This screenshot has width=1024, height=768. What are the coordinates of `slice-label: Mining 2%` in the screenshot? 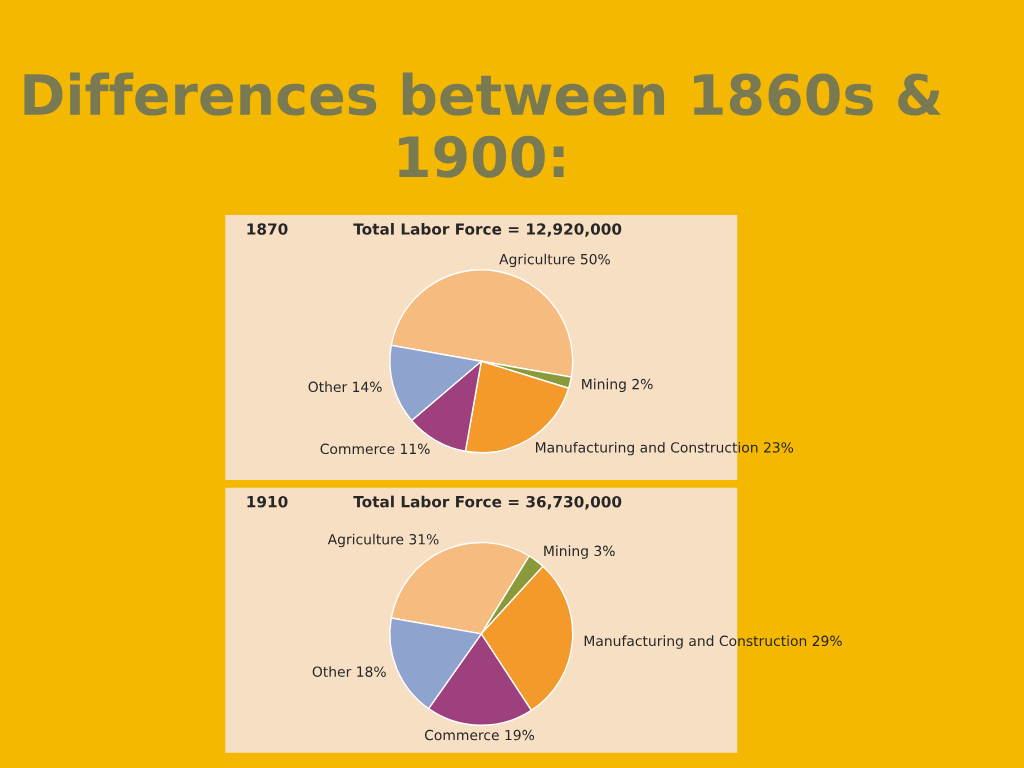 It's located at (617, 385).